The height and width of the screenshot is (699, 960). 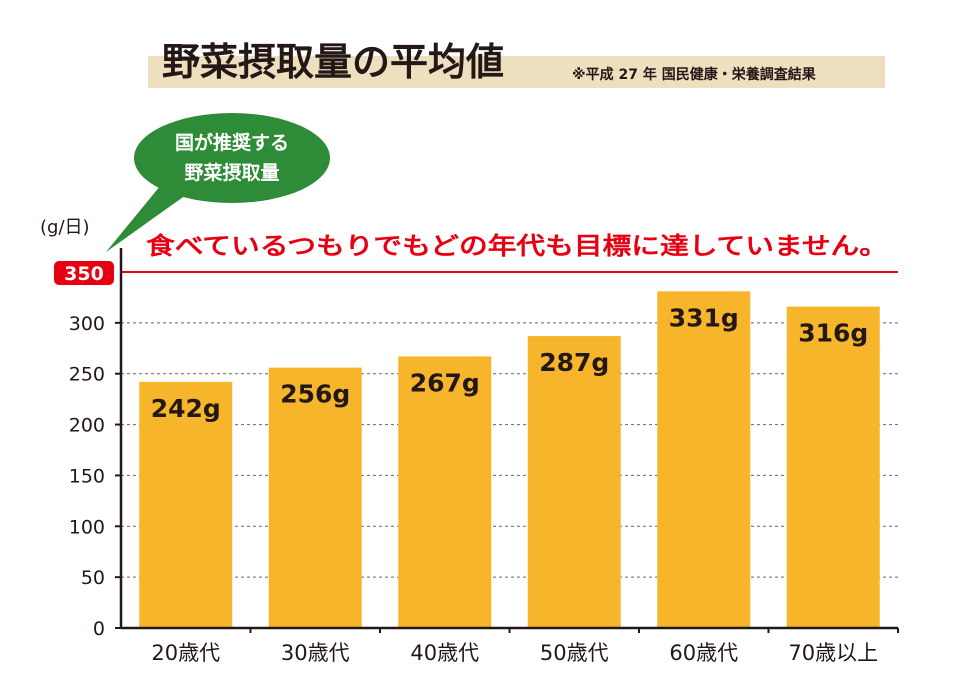 What do you see at coordinates (703, 653) in the screenshot?
I see `x-tick-label: 60歳代` at bounding box center [703, 653].